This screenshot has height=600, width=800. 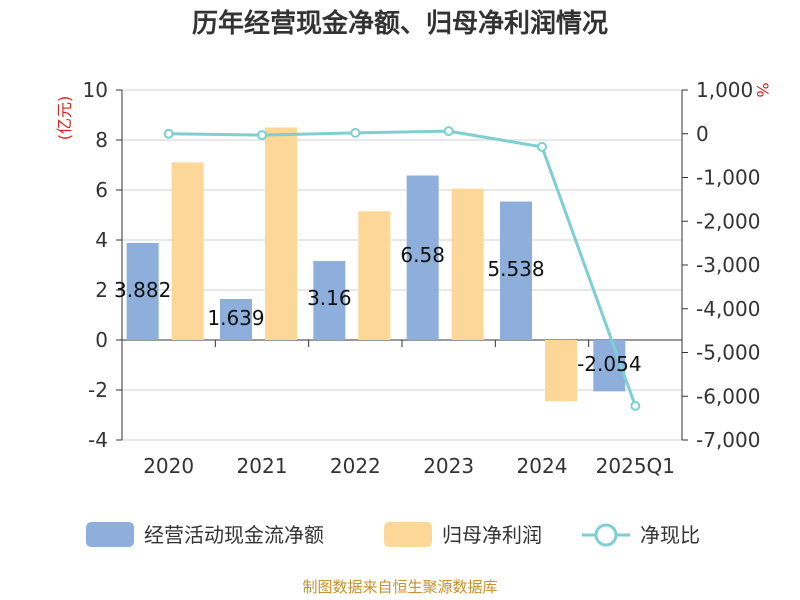 What do you see at coordinates (400, 23) in the screenshot?
I see `chart-title: 历年经营现金净额、归母净利润情况` at bounding box center [400, 23].